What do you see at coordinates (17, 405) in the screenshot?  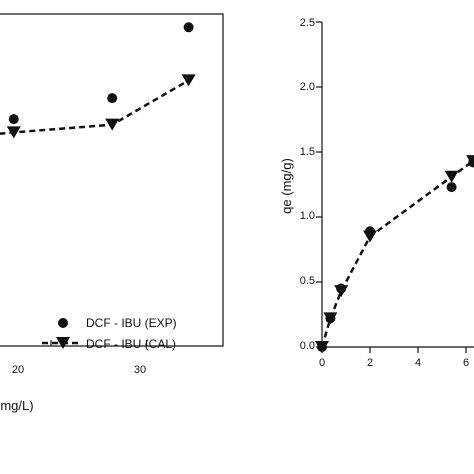 I see `left-x-axis-title: (mg/L)` at bounding box center [17, 405].